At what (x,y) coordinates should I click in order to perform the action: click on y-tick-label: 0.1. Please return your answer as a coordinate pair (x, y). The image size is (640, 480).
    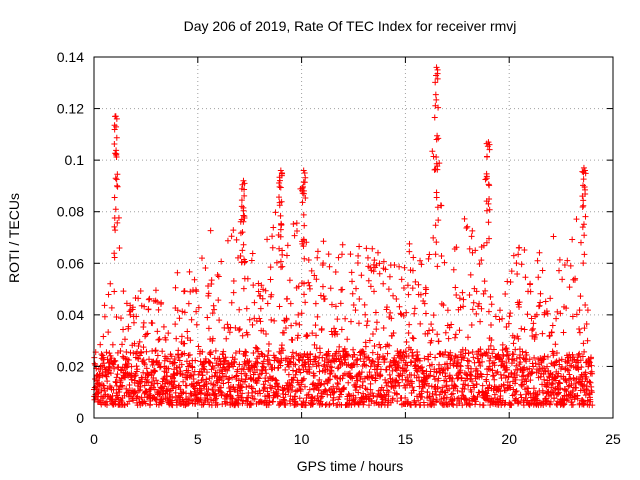
    Looking at the image, I should click on (75, 160).